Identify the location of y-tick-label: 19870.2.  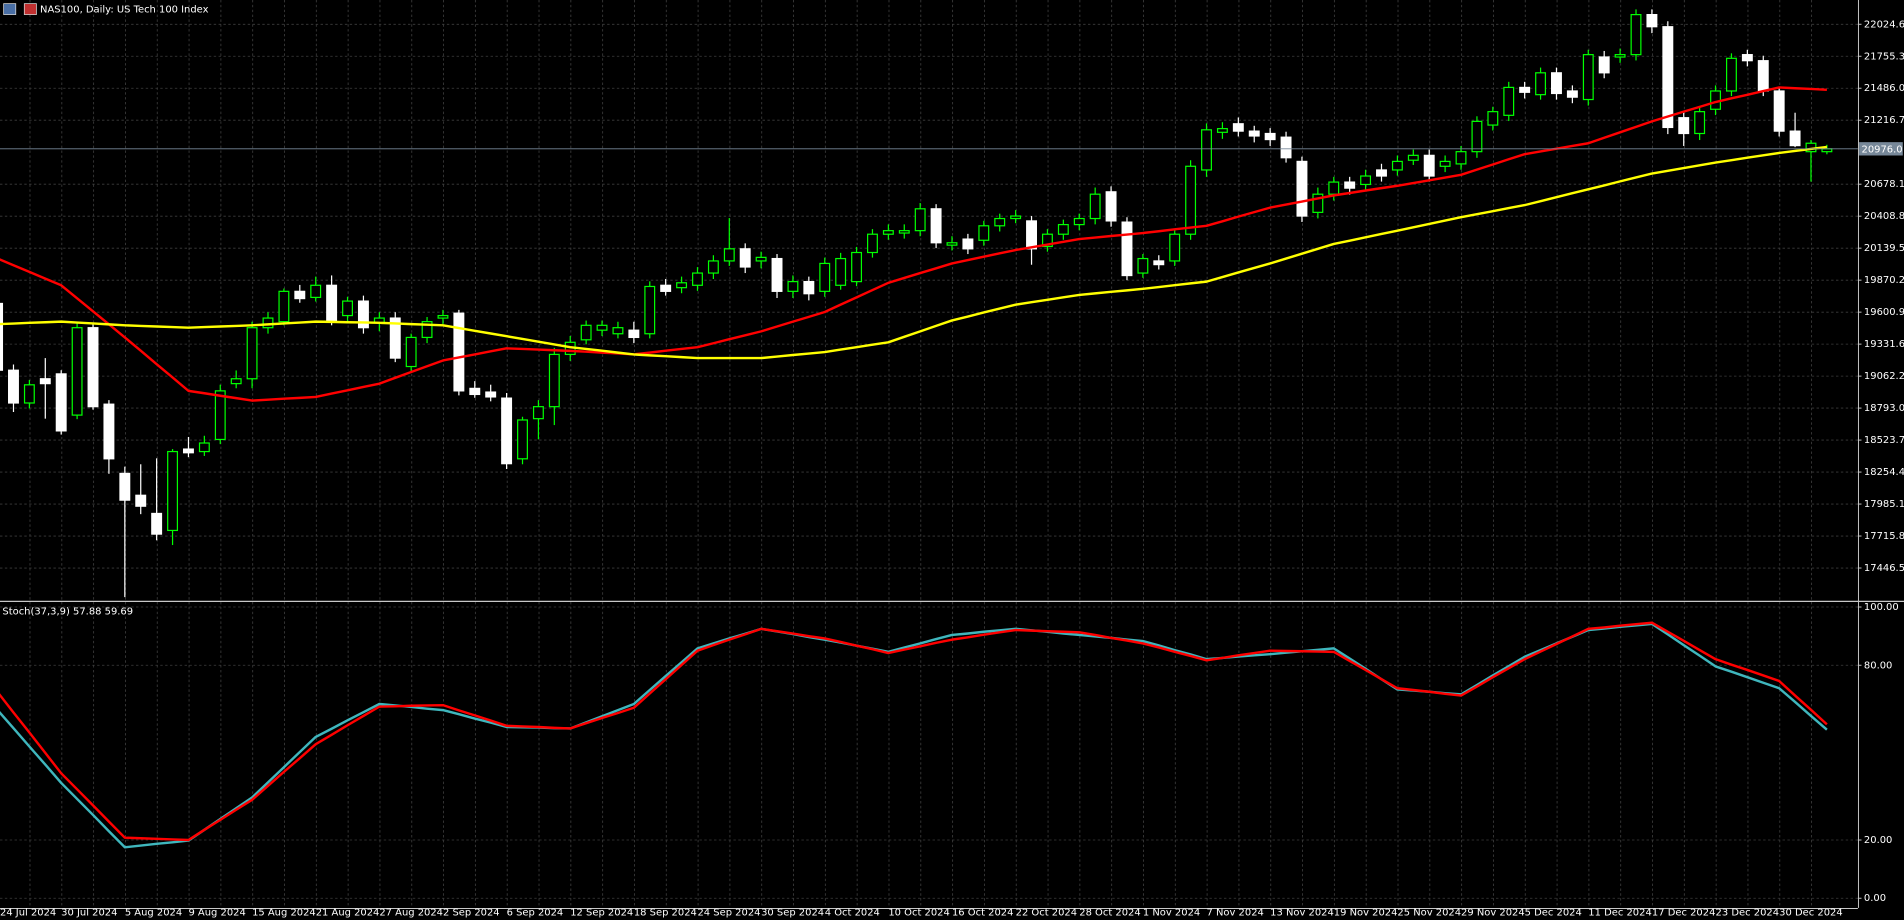
(1884, 280).